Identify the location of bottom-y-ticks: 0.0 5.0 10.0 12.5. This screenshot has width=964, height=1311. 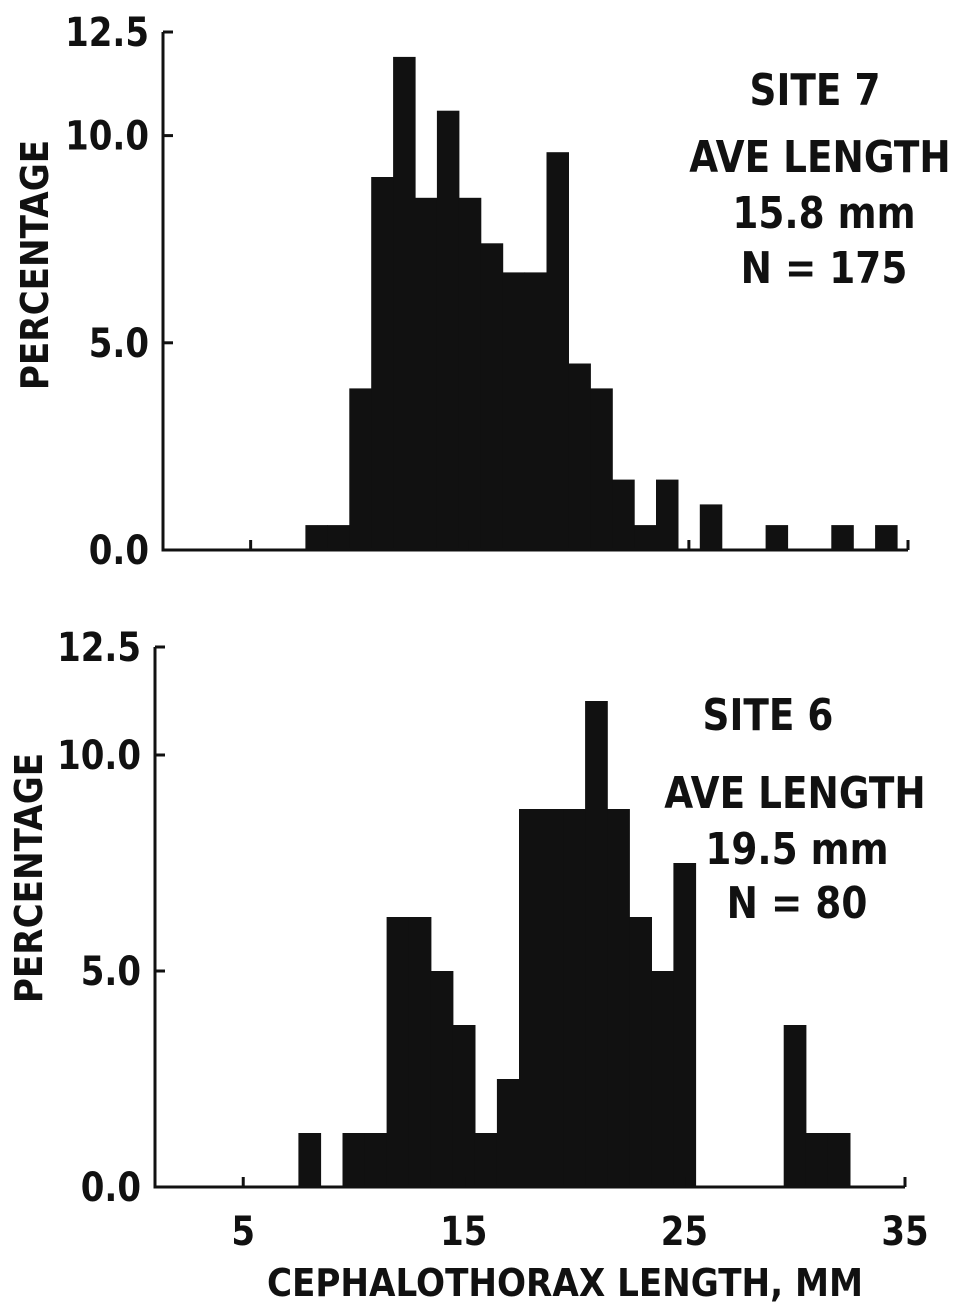
(111, 917).